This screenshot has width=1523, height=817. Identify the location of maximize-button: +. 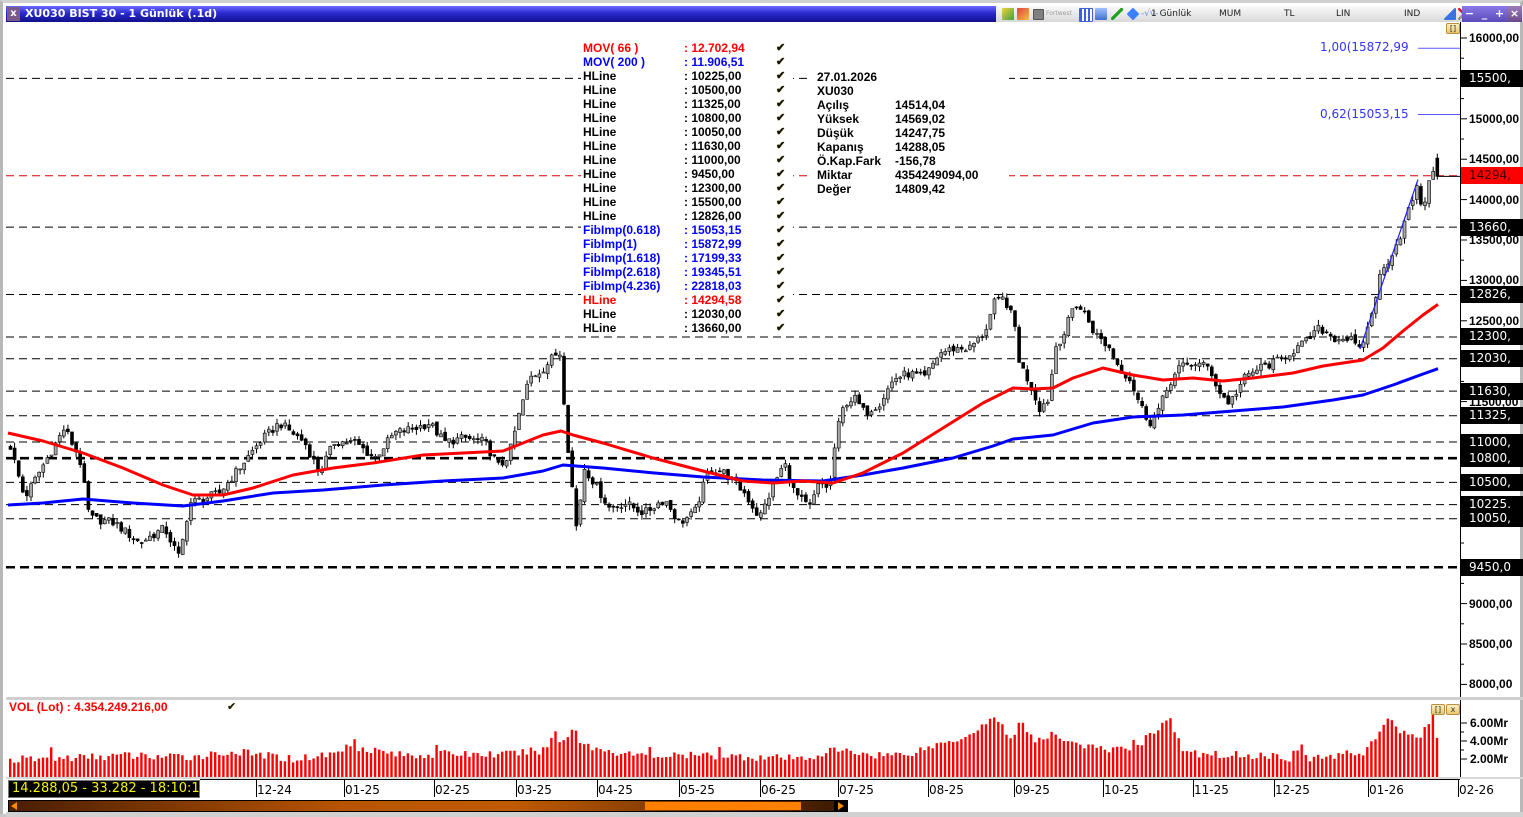
(1499, 14).